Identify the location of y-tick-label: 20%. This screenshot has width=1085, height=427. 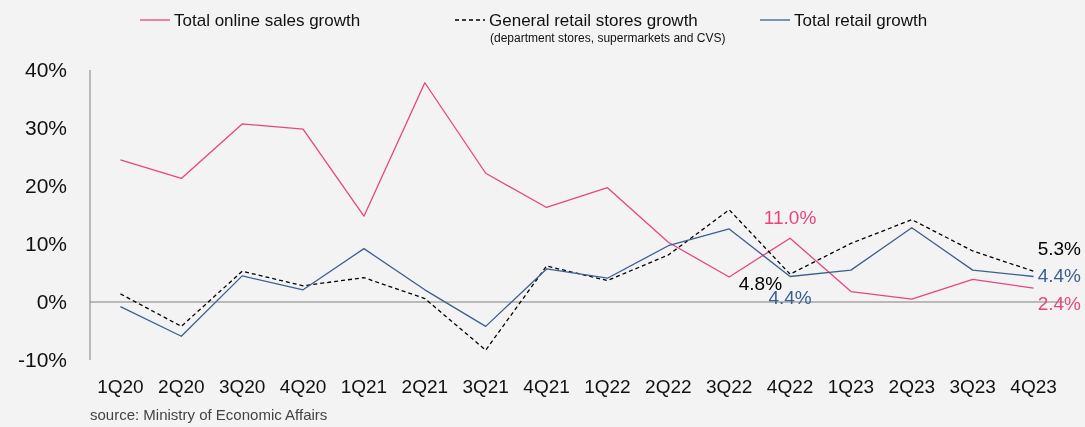
(45, 186).